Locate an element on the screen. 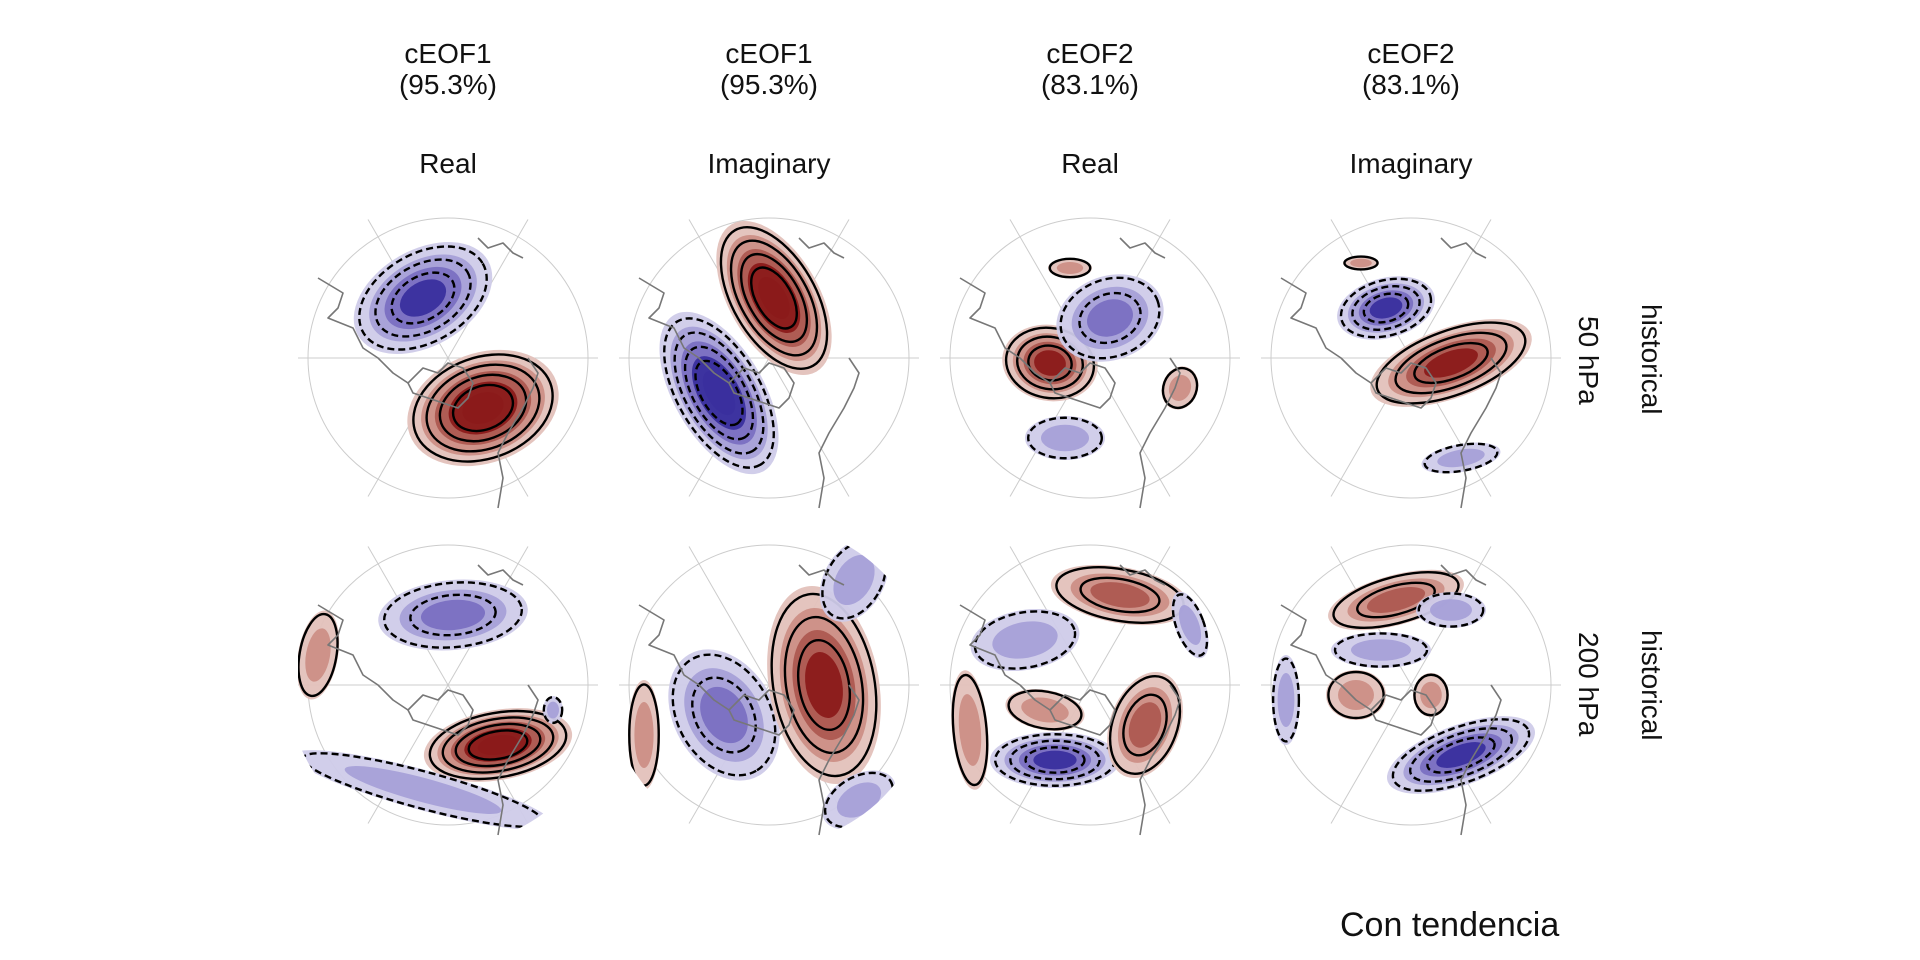 The image size is (1920, 960). map-panel-r1-c3 is located at coordinates (1090, 361).